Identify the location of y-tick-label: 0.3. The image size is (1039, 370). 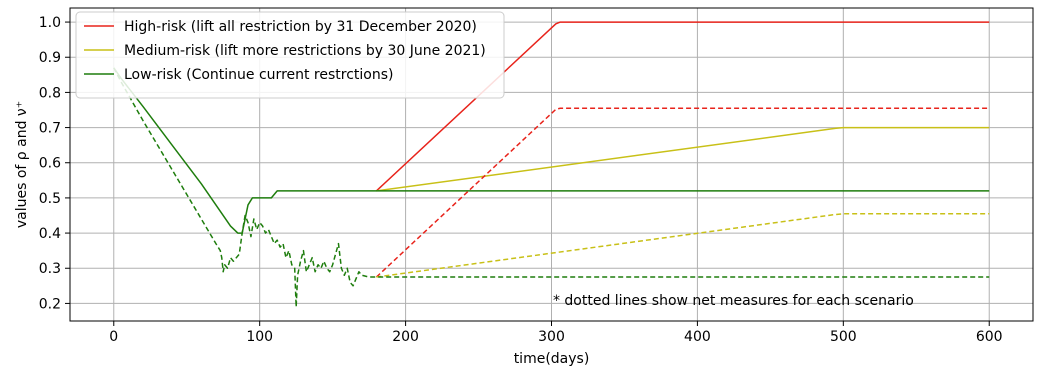
(50, 269).